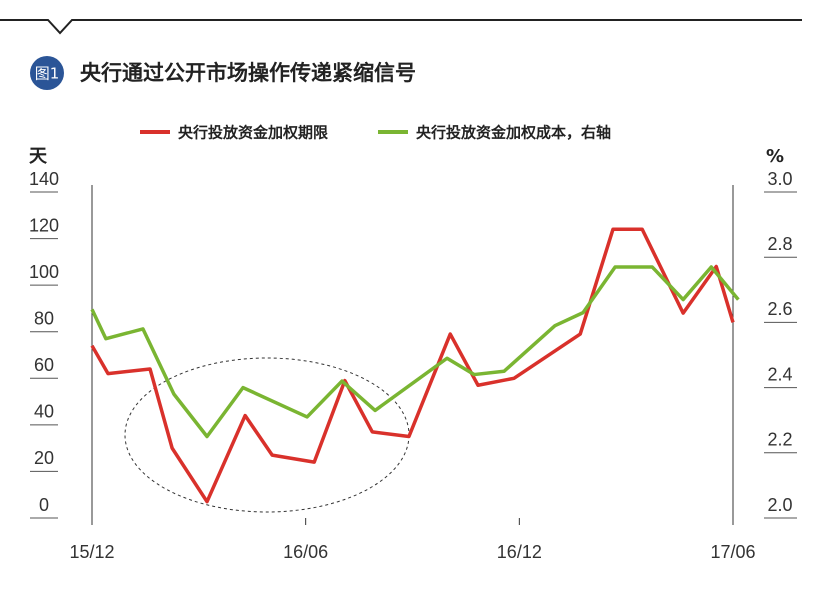 This screenshot has height=589, width=829. What do you see at coordinates (779, 374) in the screenshot?
I see `y2-tick-label: 2.4` at bounding box center [779, 374].